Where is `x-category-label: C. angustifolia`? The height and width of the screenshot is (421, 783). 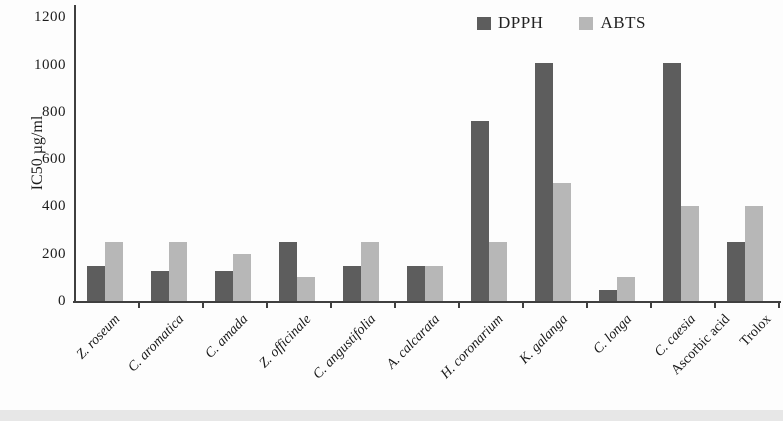 x-category-label: C. angustifolia is located at coordinates (344, 347).